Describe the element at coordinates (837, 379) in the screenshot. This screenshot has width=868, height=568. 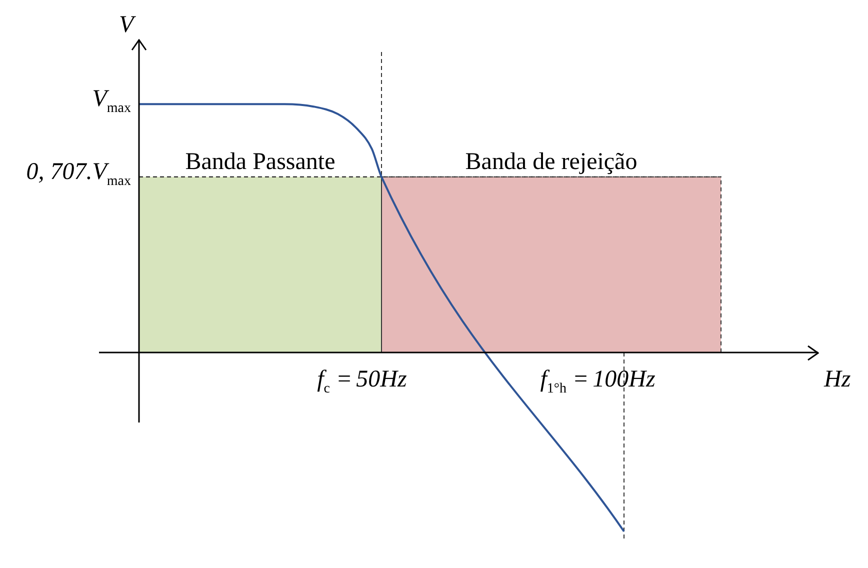
I see `x-axis-title: Hz` at that location.